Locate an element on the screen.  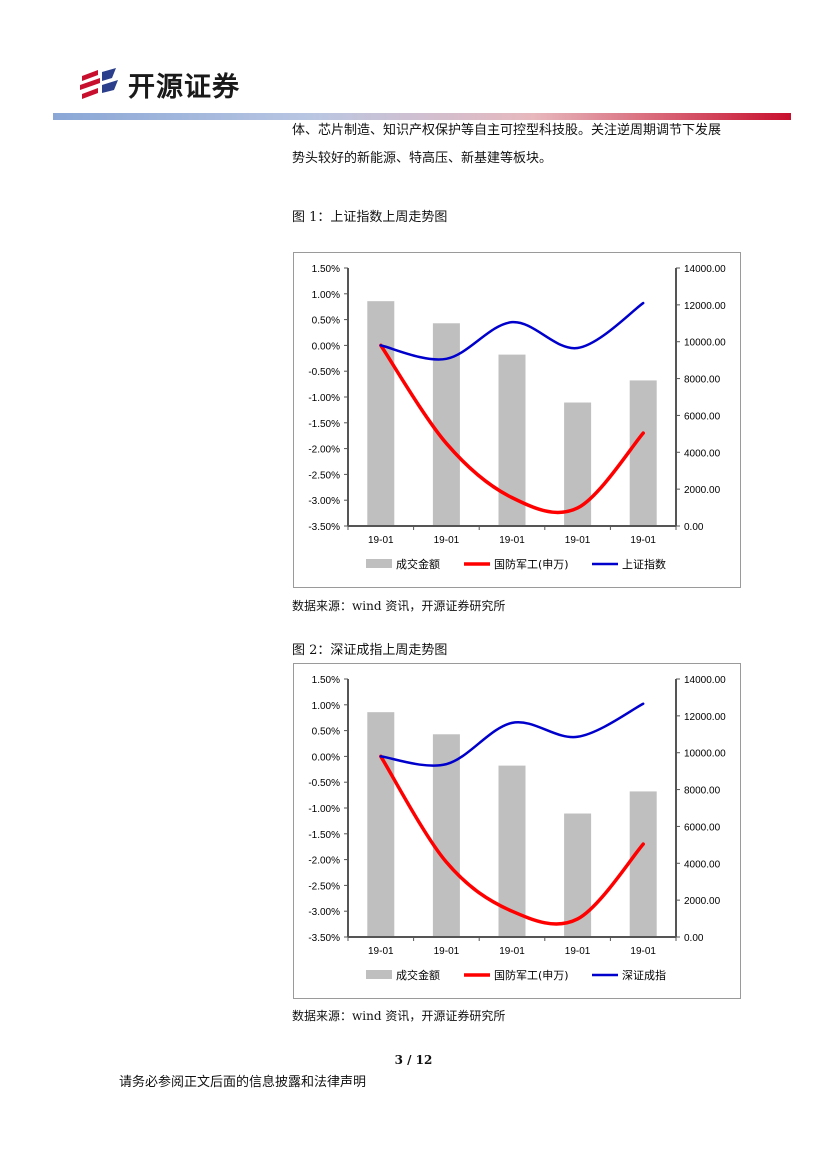
header-divider is located at coordinates (422, 116).